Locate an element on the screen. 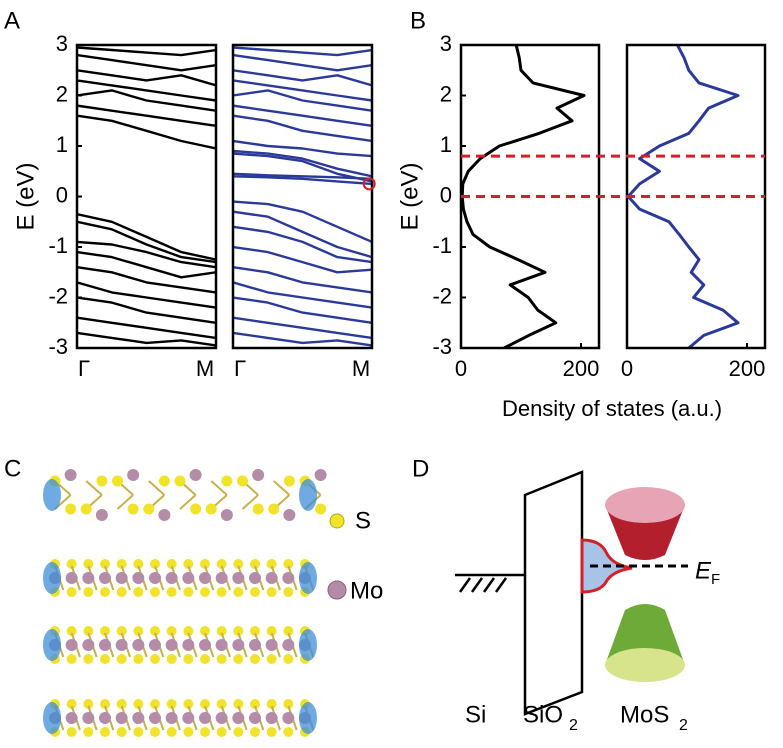 The image size is (783, 748). layer-label: SiO is located at coordinates (543, 714).